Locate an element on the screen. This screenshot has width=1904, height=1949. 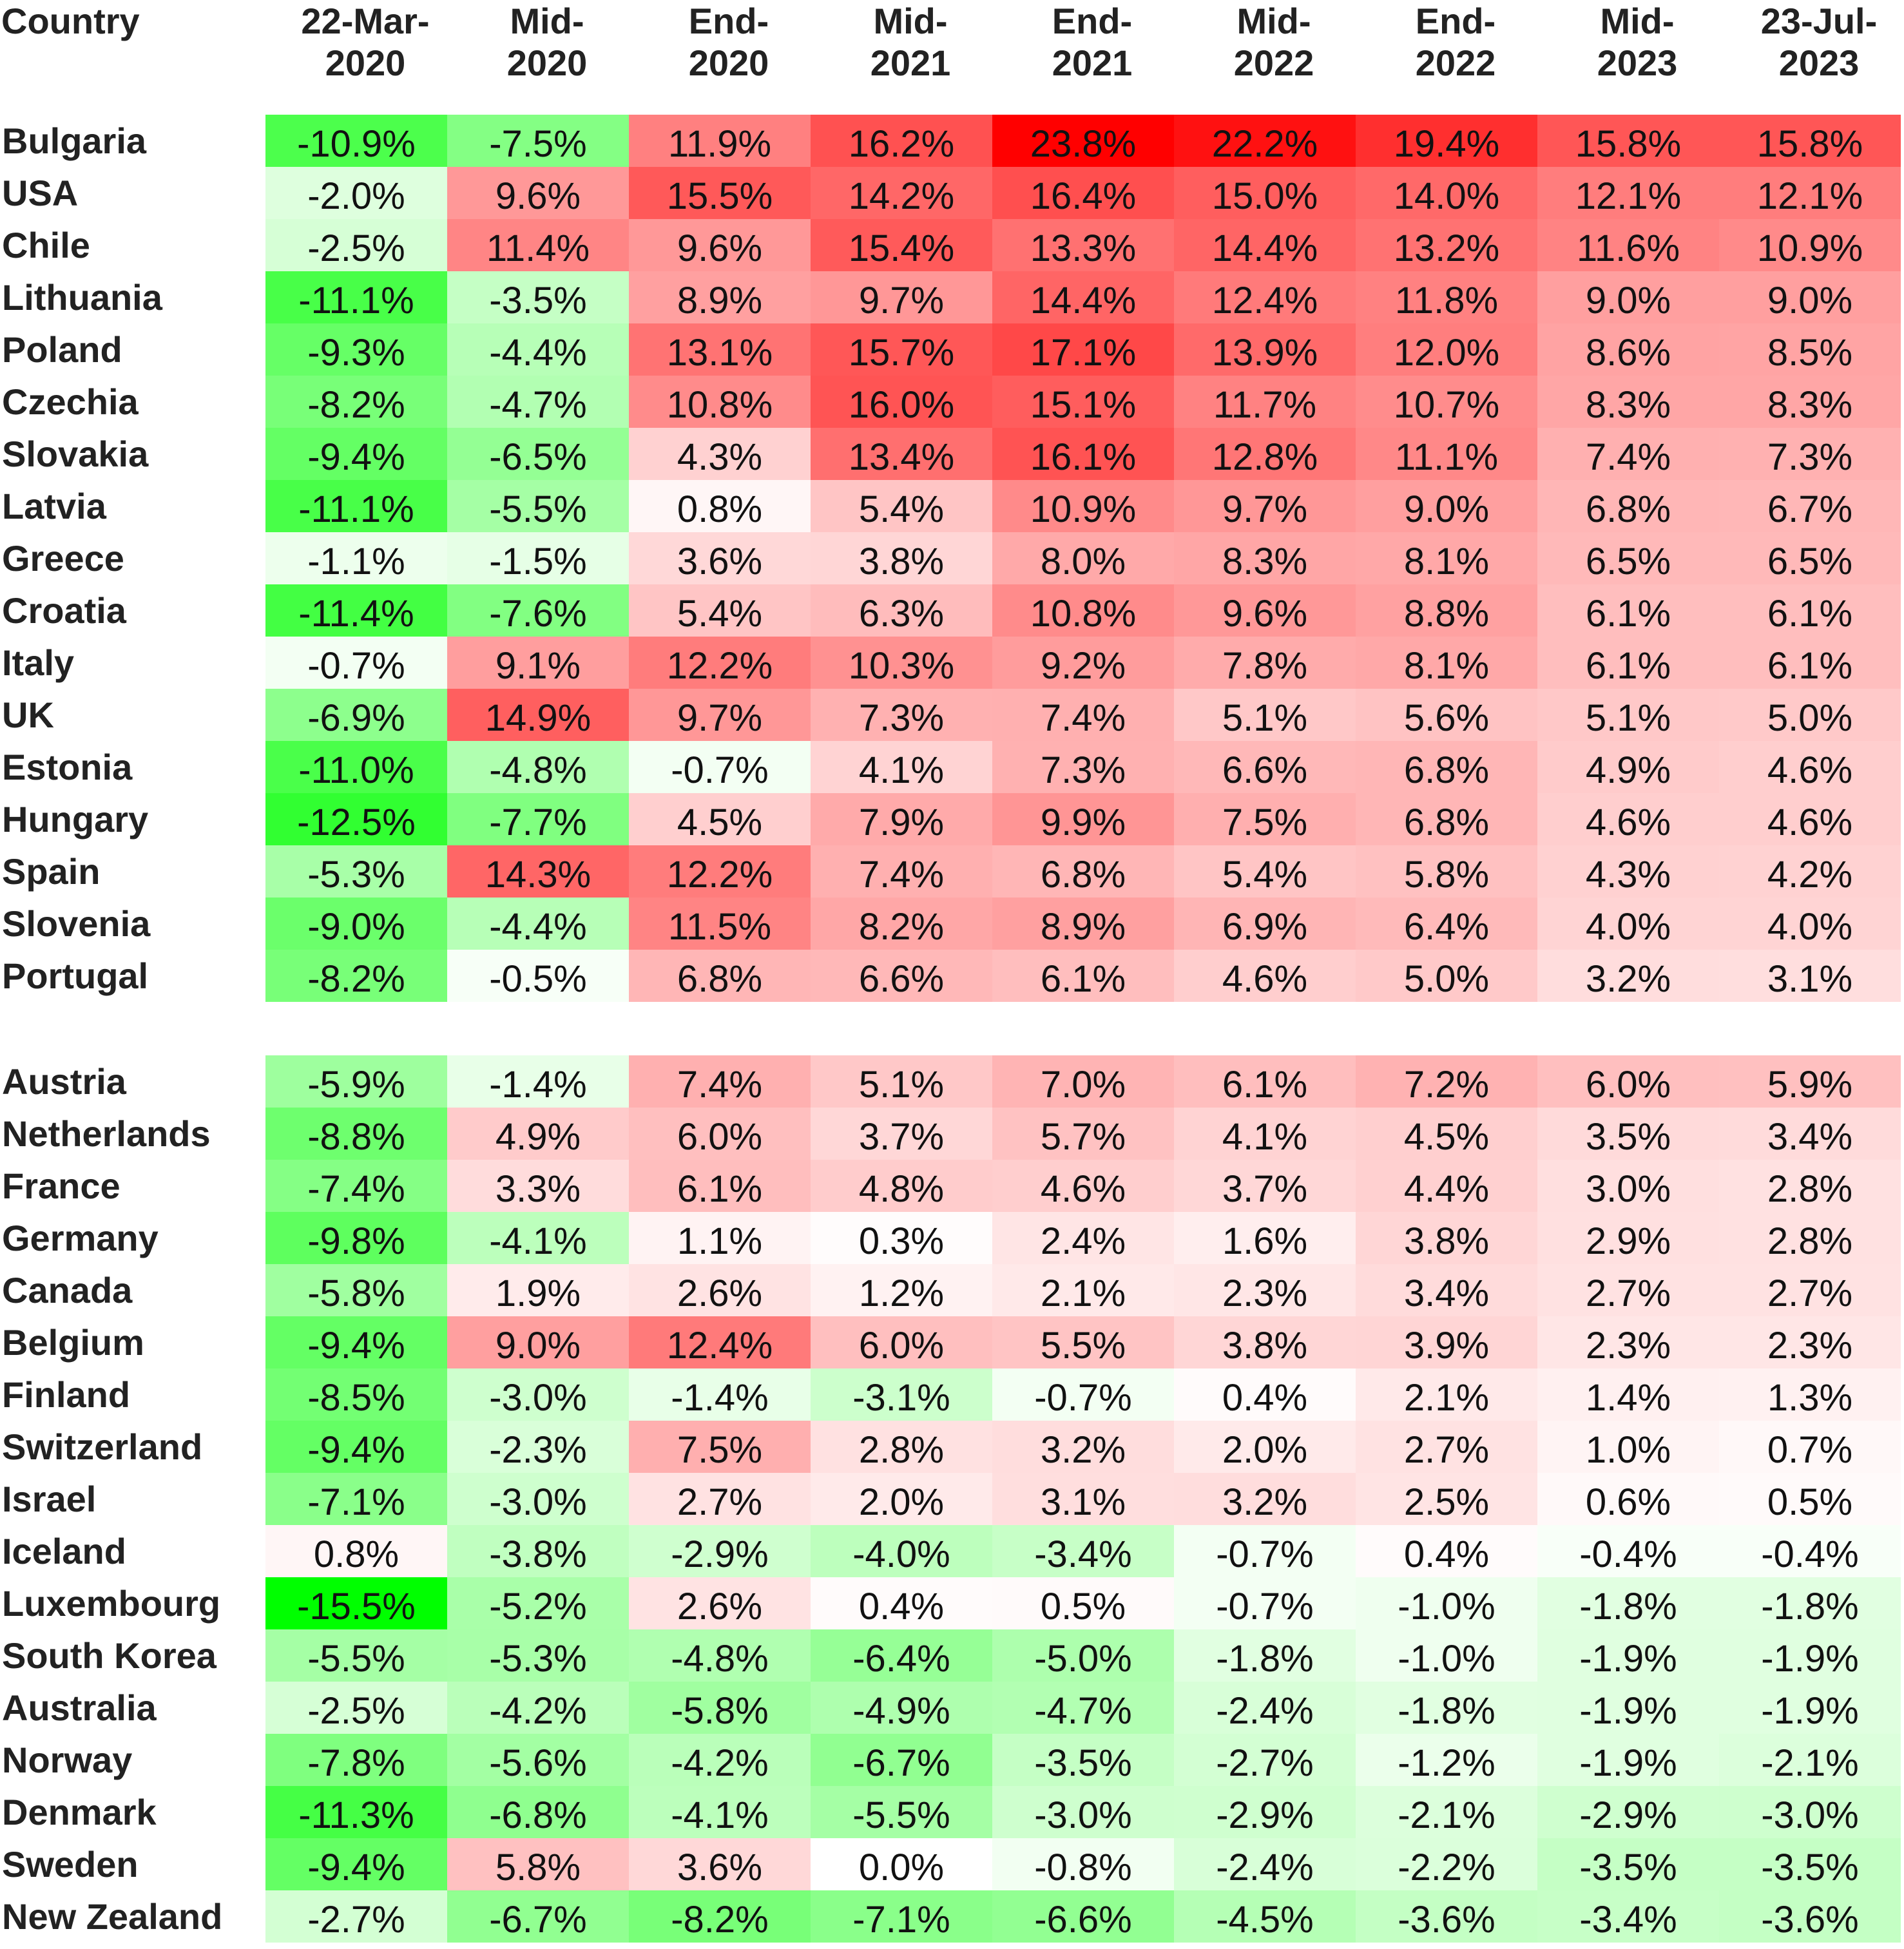
heatmap-cell: 12.1% is located at coordinates (1810, 193).